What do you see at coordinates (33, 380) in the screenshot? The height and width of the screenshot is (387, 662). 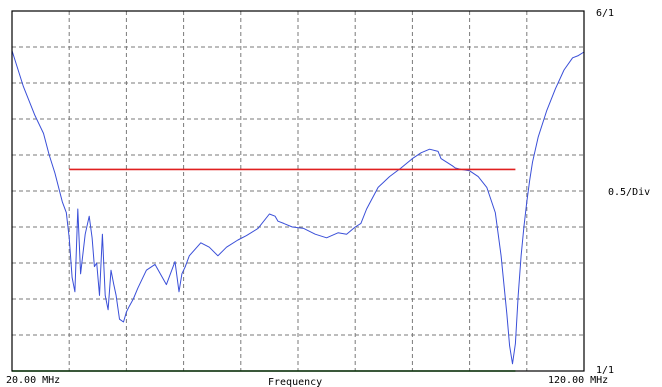 I see `x-tick-label-min: 20.00 MHz` at bounding box center [33, 380].